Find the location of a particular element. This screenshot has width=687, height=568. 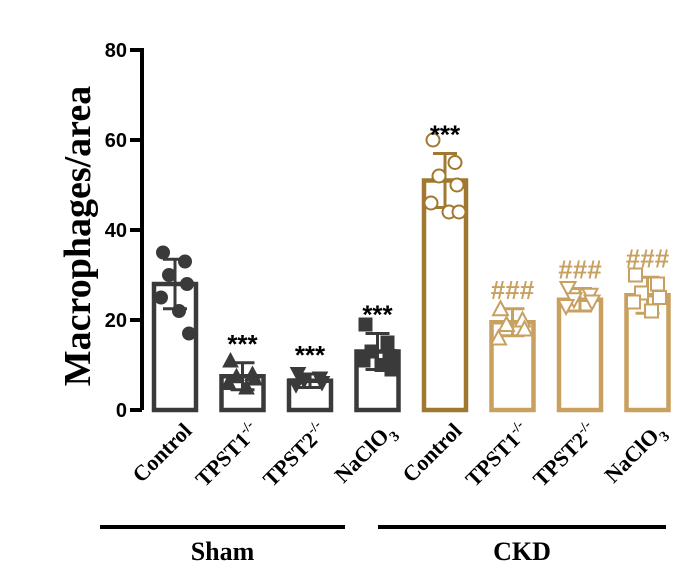

group-label: Sham is located at coordinates (223, 551).